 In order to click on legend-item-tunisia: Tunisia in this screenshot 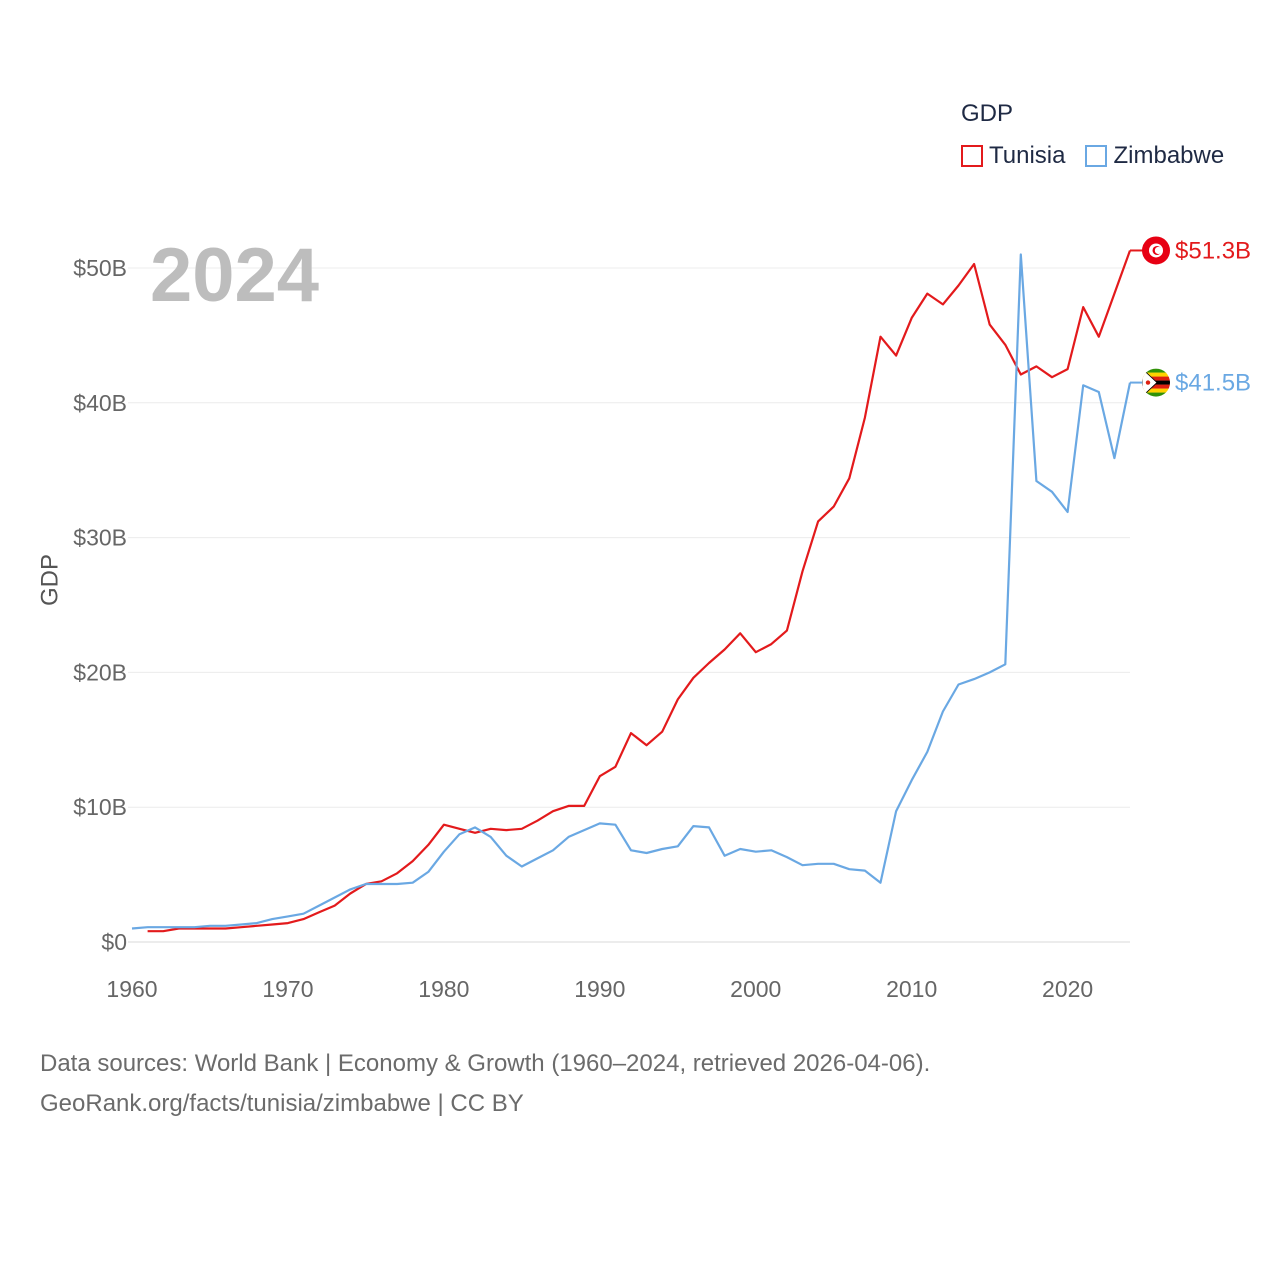, I will do `click(1013, 156)`.